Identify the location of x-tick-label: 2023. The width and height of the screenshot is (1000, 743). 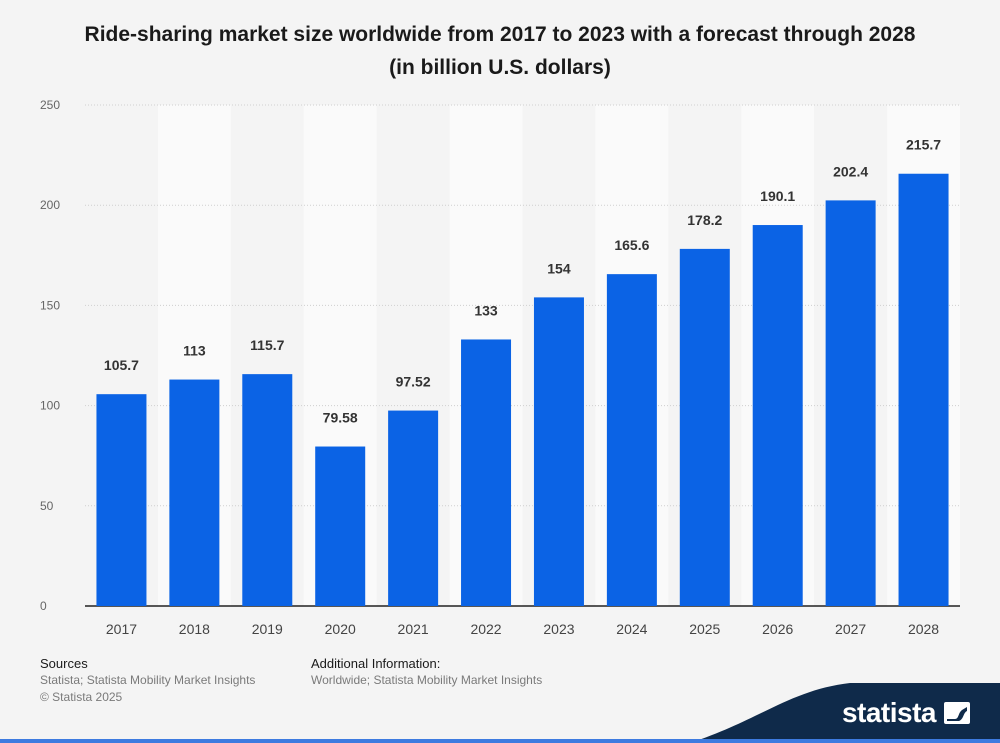
(558, 629).